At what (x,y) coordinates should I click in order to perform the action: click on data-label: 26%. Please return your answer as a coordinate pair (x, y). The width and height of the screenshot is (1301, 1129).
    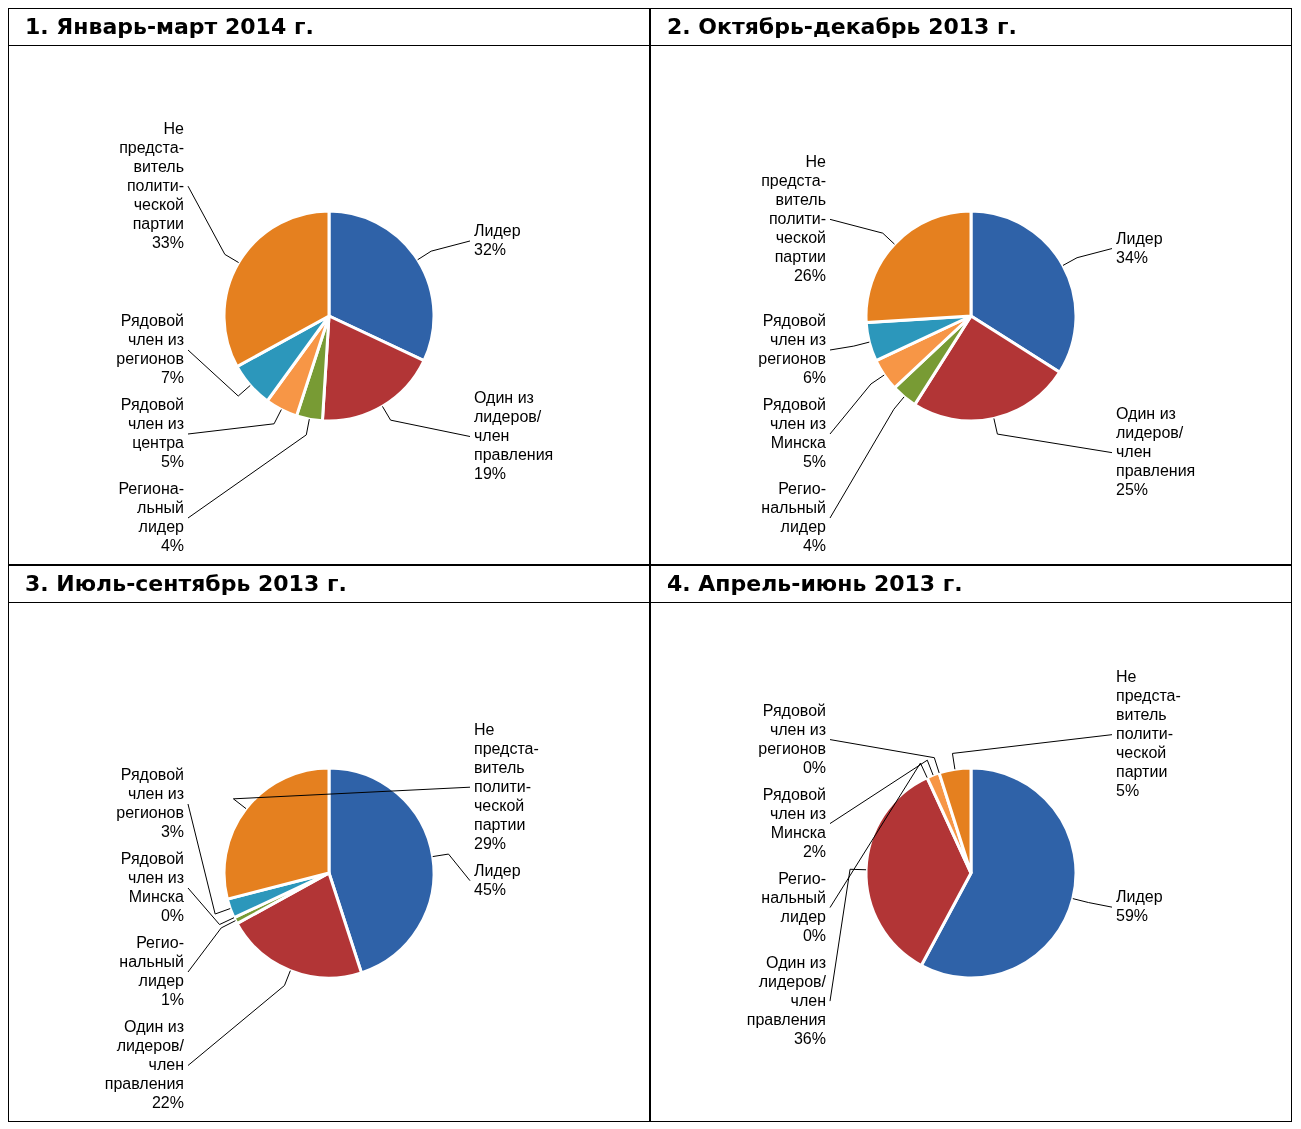
    Looking at the image, I should click on (809, 275).